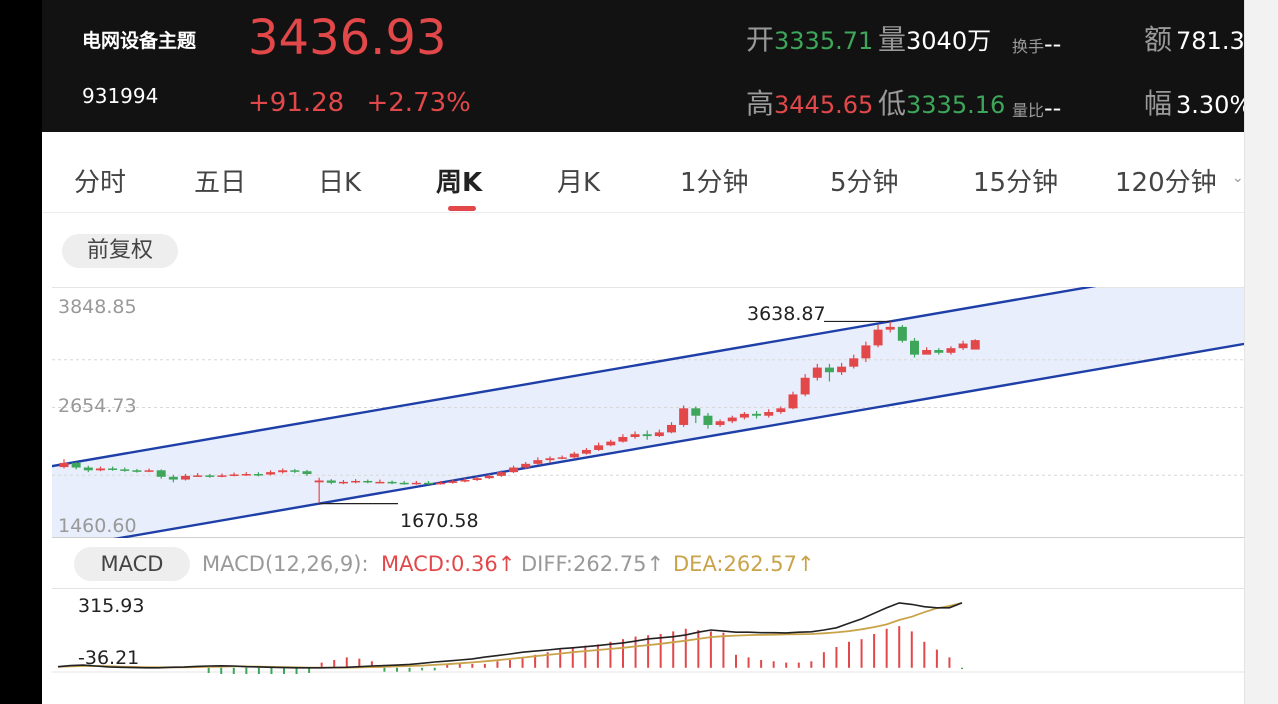 The width and height of the screenshot is (1278, 704). What do you see at coordinates (934, 38) in the screenshot?
I see `volume-stat: 量3040万` at bounding box center [934, 38].